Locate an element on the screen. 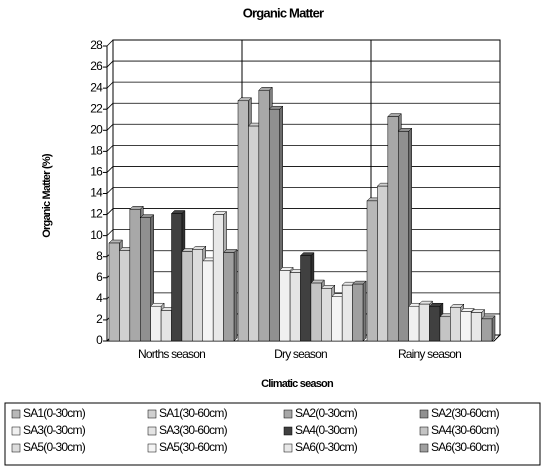 The image size is (547, 467). legend-label: SA4(30-60cm) is located at coordinates (465, 430).